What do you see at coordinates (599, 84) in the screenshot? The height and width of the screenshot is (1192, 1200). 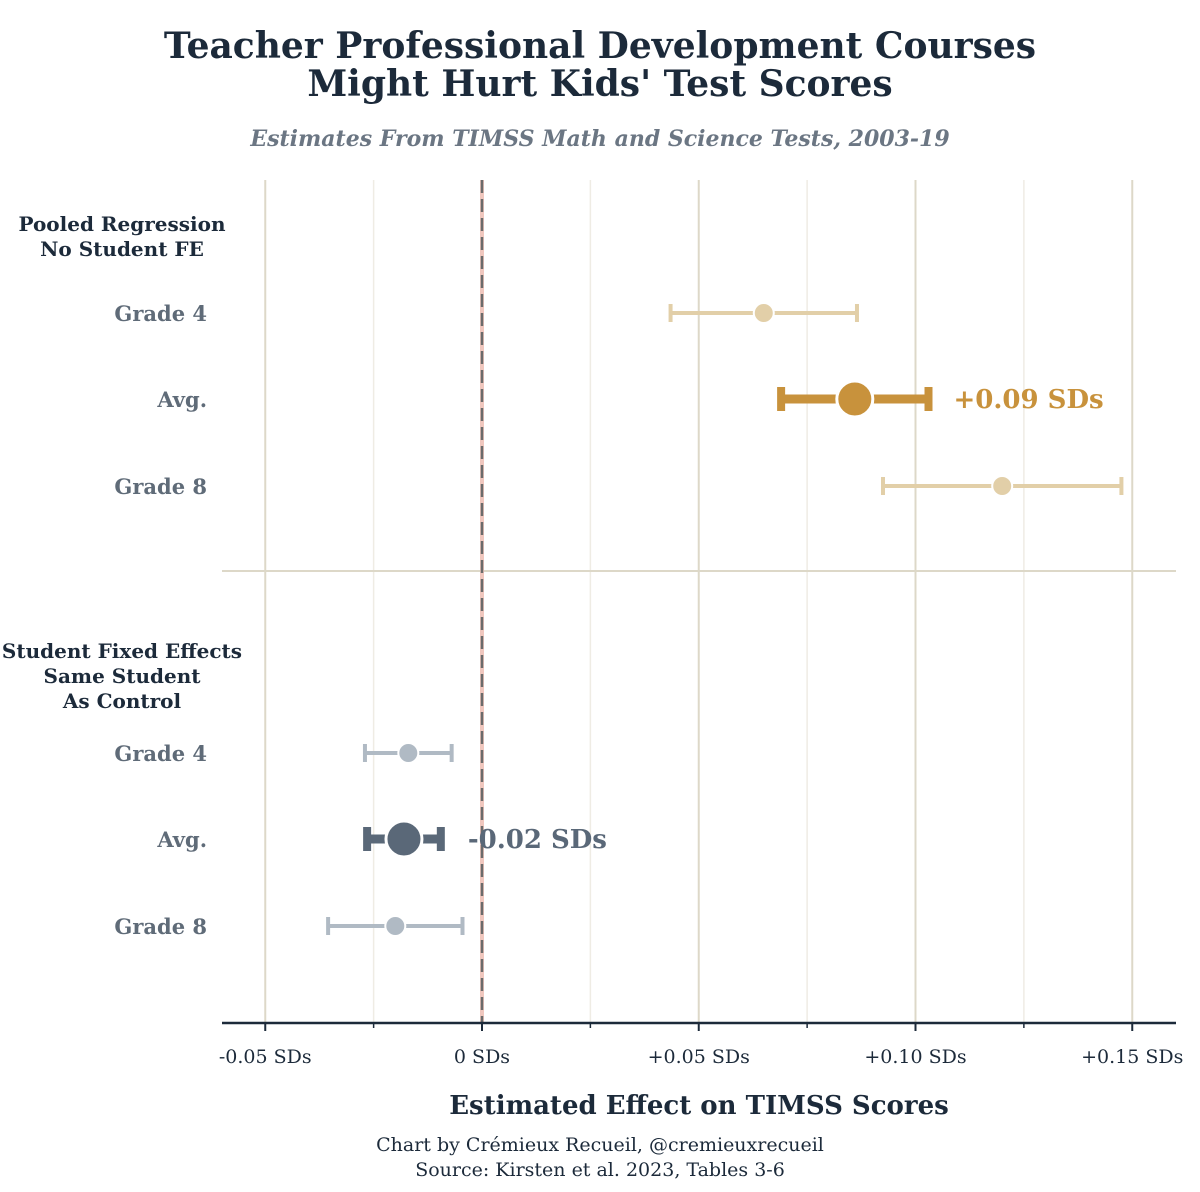 I see `chart-title-line-2: Might Hurt Kids' Test Scores` at bounding box center [599, 84].